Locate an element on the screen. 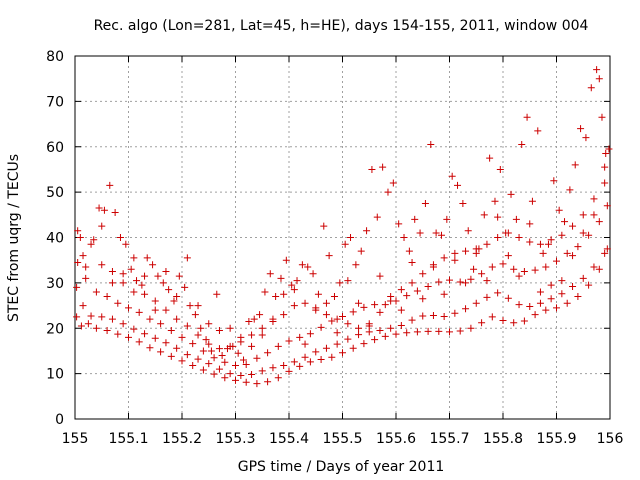  x-tick-label: 155.2 is located at coordinates (182, 439).